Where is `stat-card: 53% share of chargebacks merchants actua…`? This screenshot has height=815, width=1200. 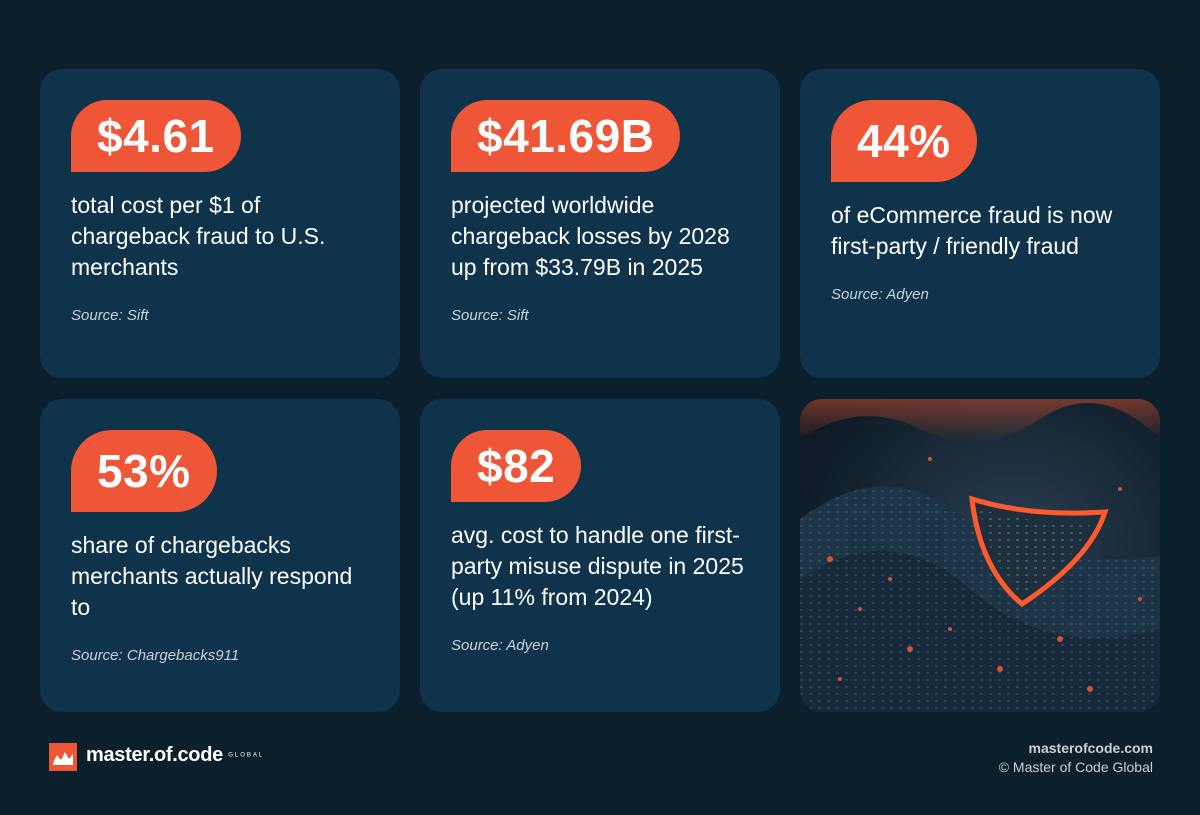
stat-card: 53% share of chargebacks merchants actua… is located at coordinates (220, 555).